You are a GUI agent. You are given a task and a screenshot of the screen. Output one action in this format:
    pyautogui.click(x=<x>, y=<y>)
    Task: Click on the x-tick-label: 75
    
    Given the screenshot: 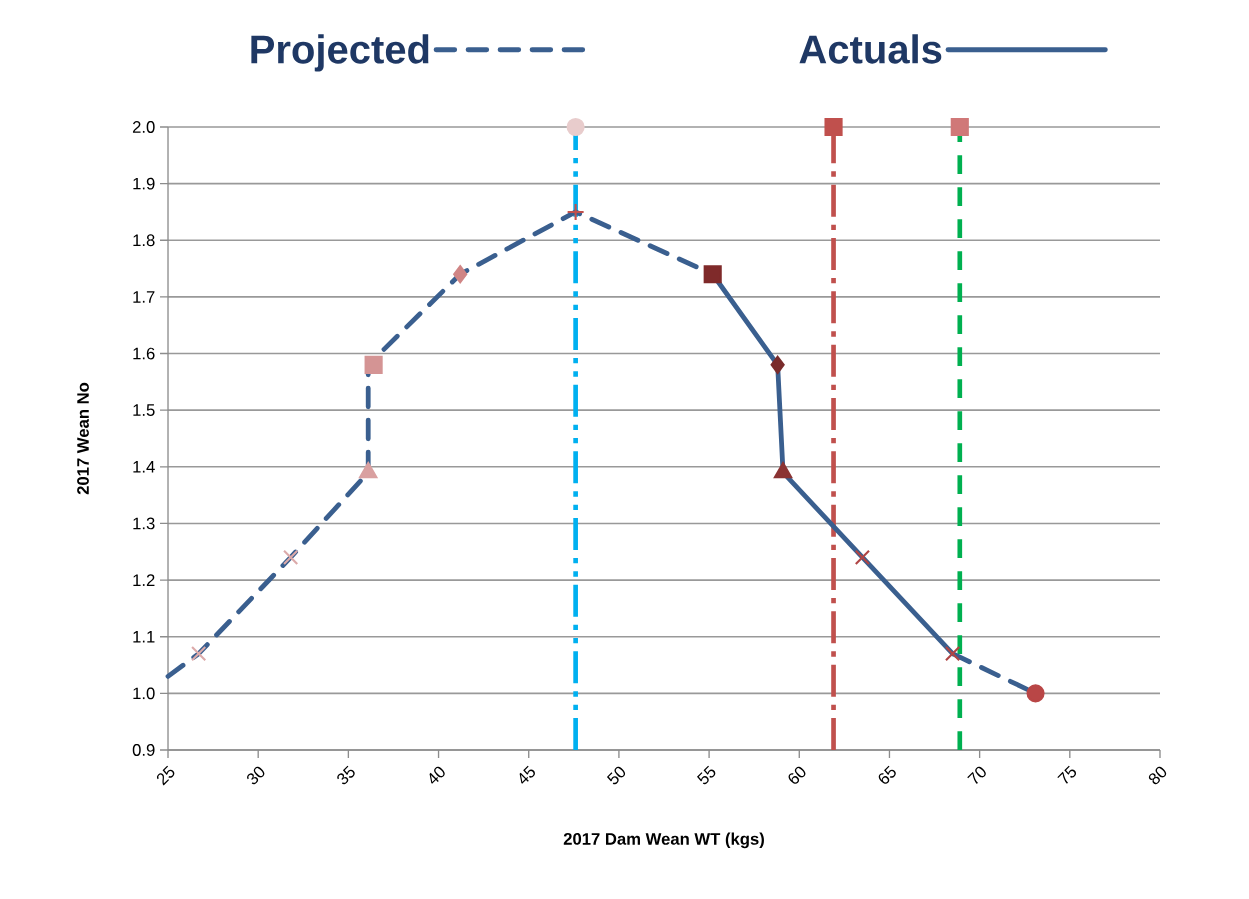 What is the action you would take?
    pyautogui.click(x=1067, y=774)
    